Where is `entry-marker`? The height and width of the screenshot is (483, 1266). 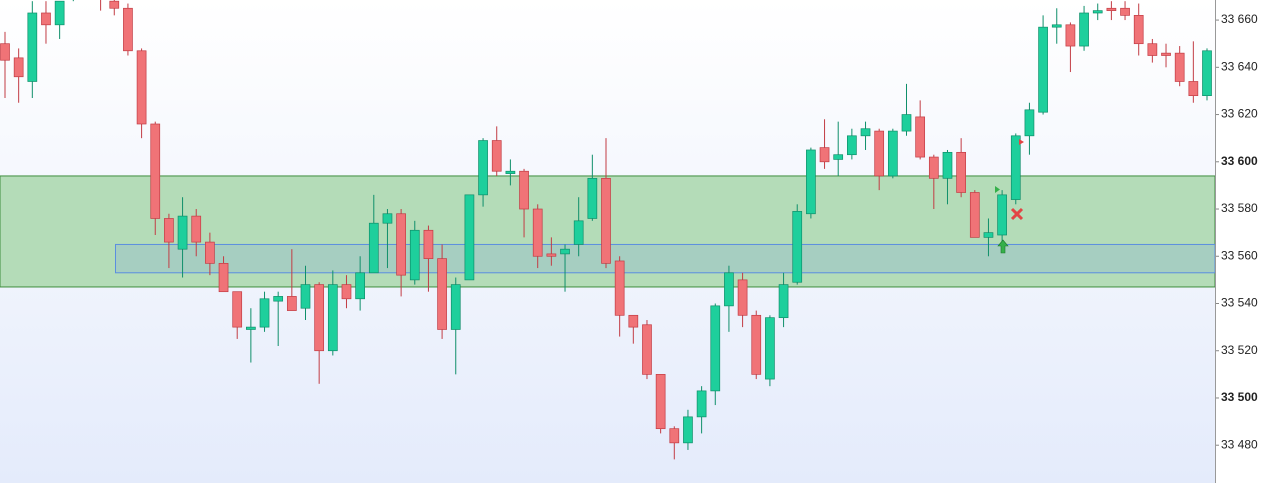
entry-marker is located at coordinates (997, 189).